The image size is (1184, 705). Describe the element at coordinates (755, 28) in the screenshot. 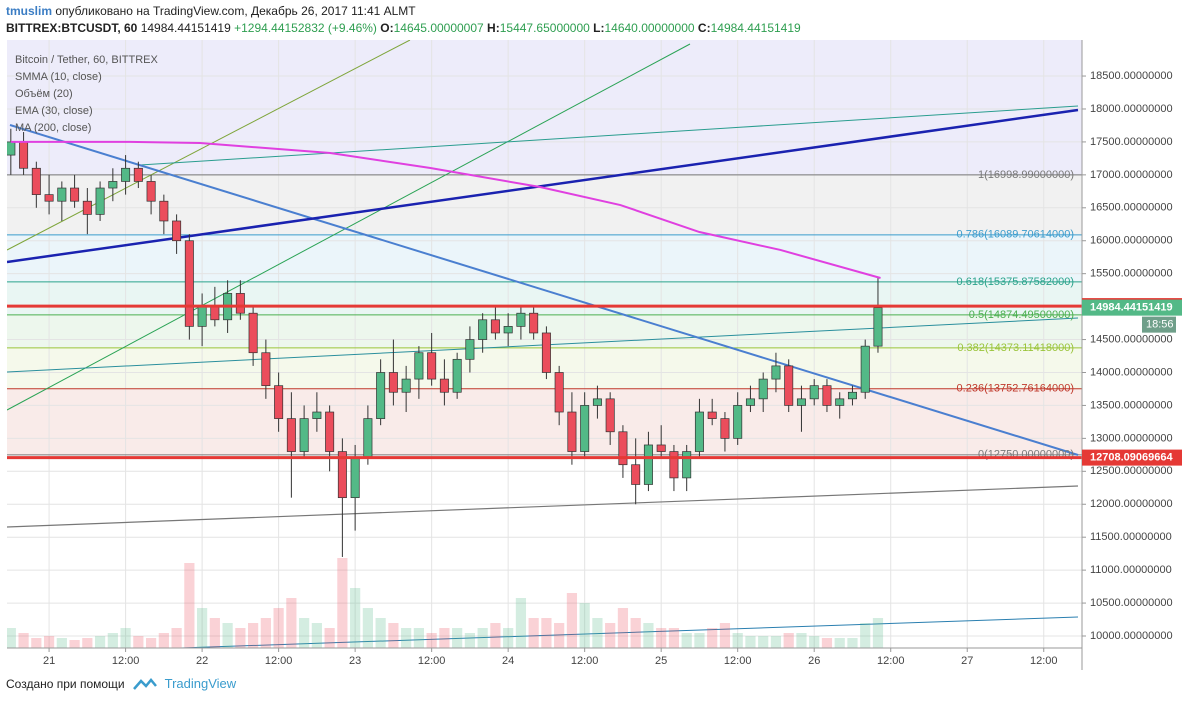

I see `close: 14984.44151419` at that location.